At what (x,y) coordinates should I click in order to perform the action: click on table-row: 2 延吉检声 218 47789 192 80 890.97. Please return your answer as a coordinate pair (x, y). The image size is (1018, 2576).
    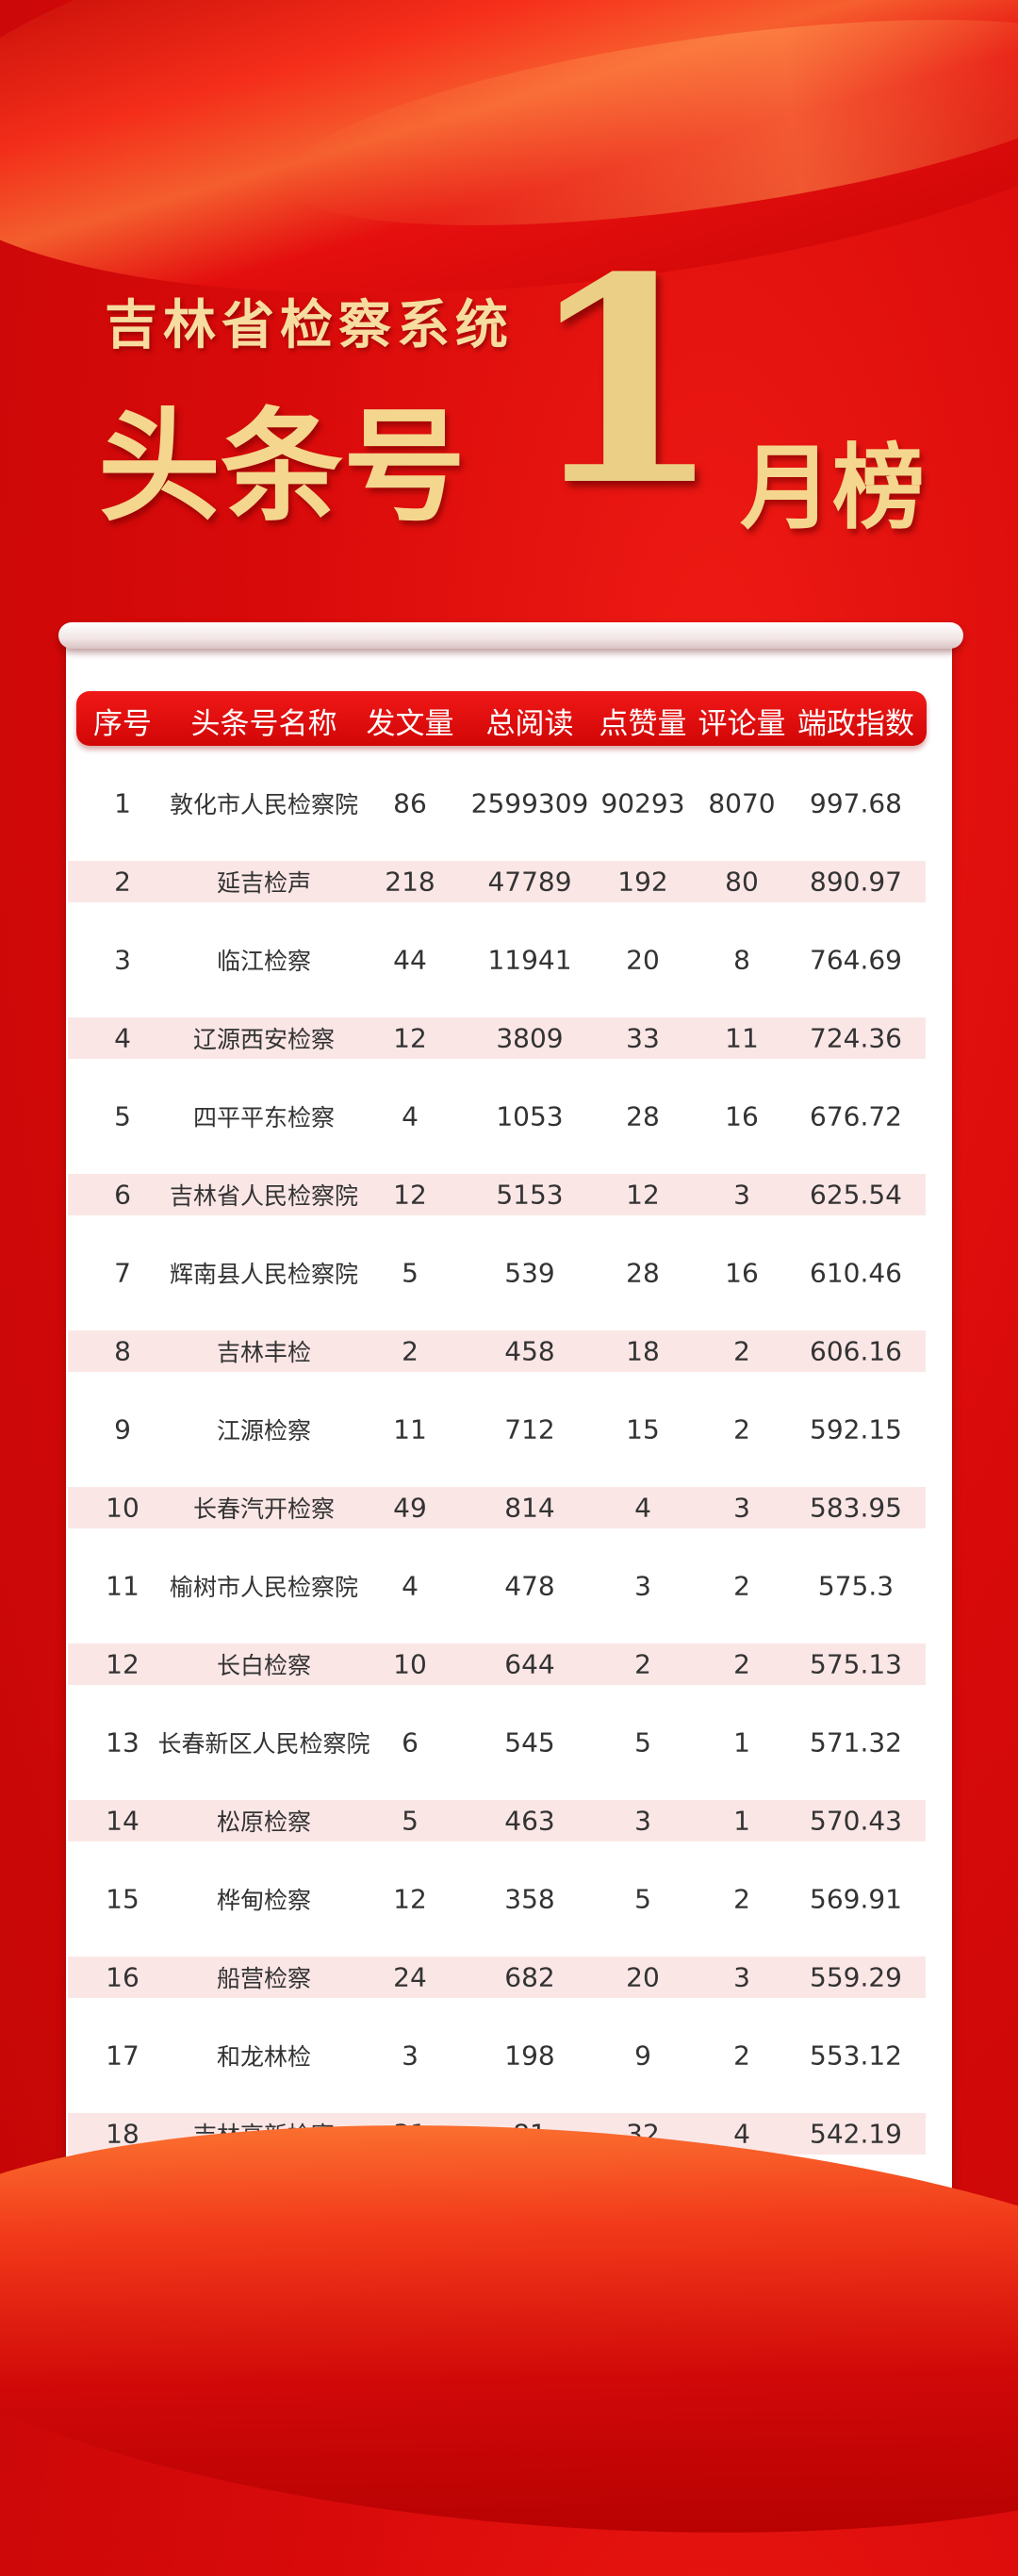
    Looking at the image, I should click on (497, 881).